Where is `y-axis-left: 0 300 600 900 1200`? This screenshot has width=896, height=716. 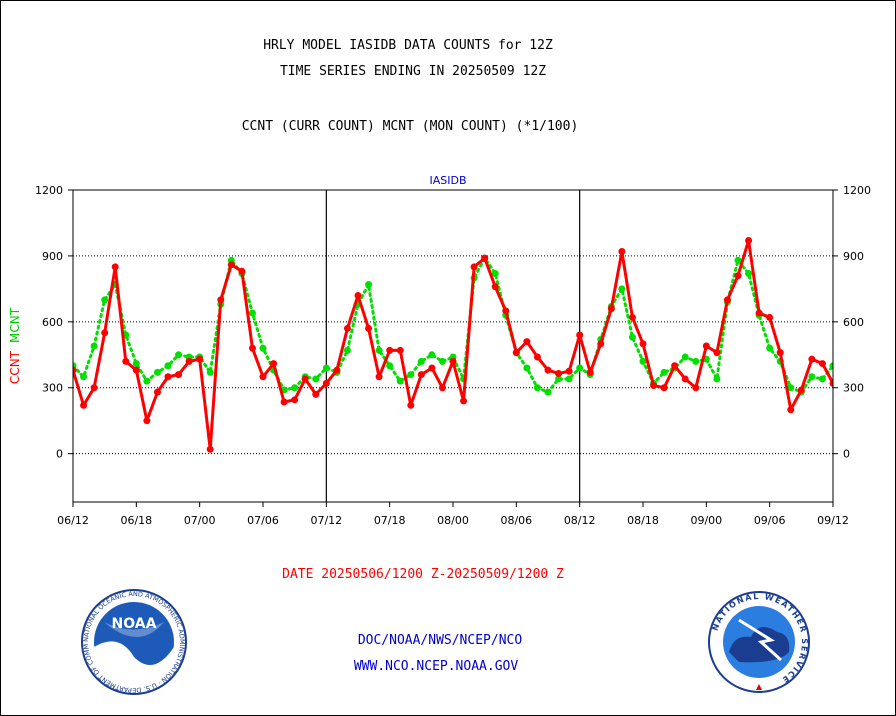 y-axis-left: 0 300 600 900 1200 is located at coordinates (54, 322).